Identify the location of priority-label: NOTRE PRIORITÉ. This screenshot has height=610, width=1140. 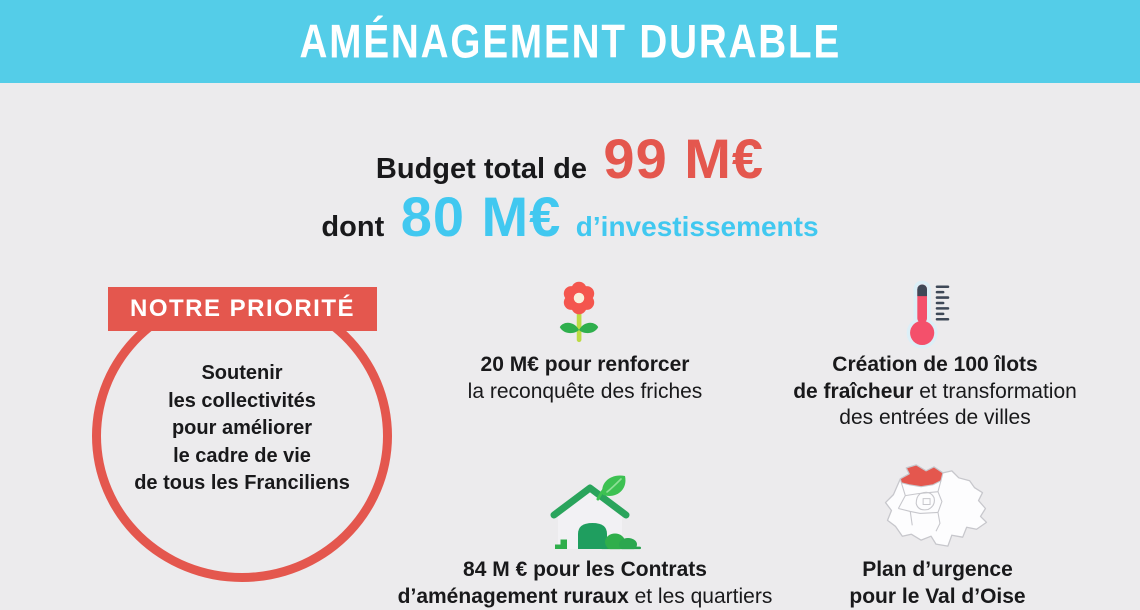
(242, 309).